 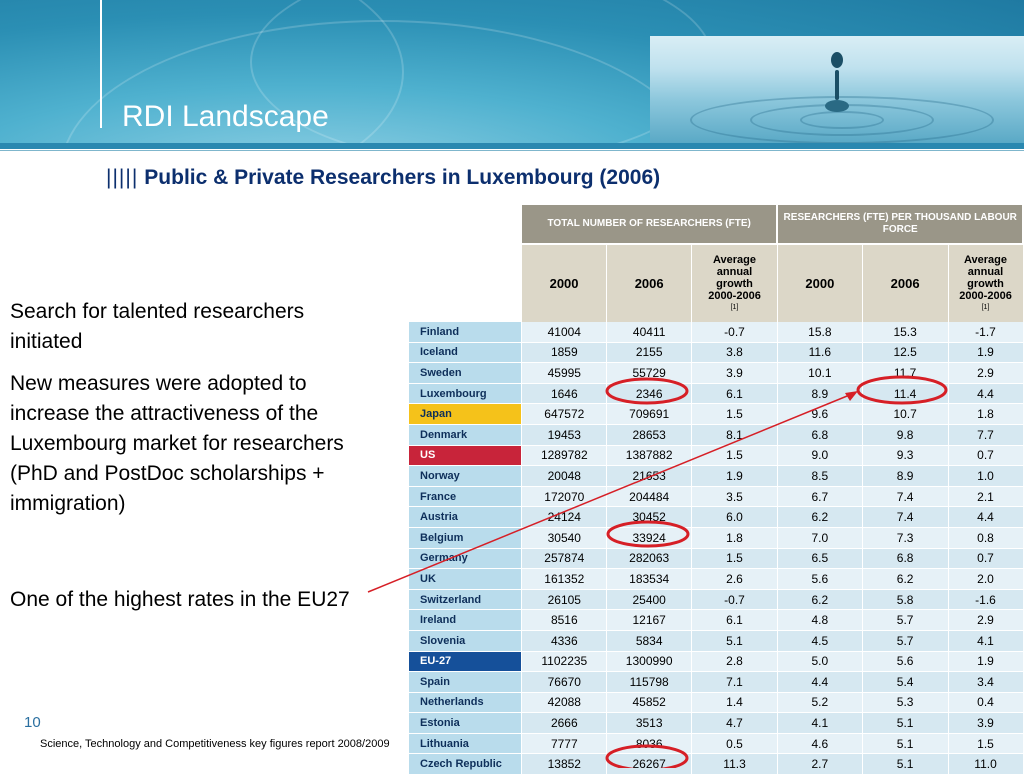 What do you see at coordinates (465, 224) in the screenshot?
I see `header-blank` at bounding box center [465, 224].